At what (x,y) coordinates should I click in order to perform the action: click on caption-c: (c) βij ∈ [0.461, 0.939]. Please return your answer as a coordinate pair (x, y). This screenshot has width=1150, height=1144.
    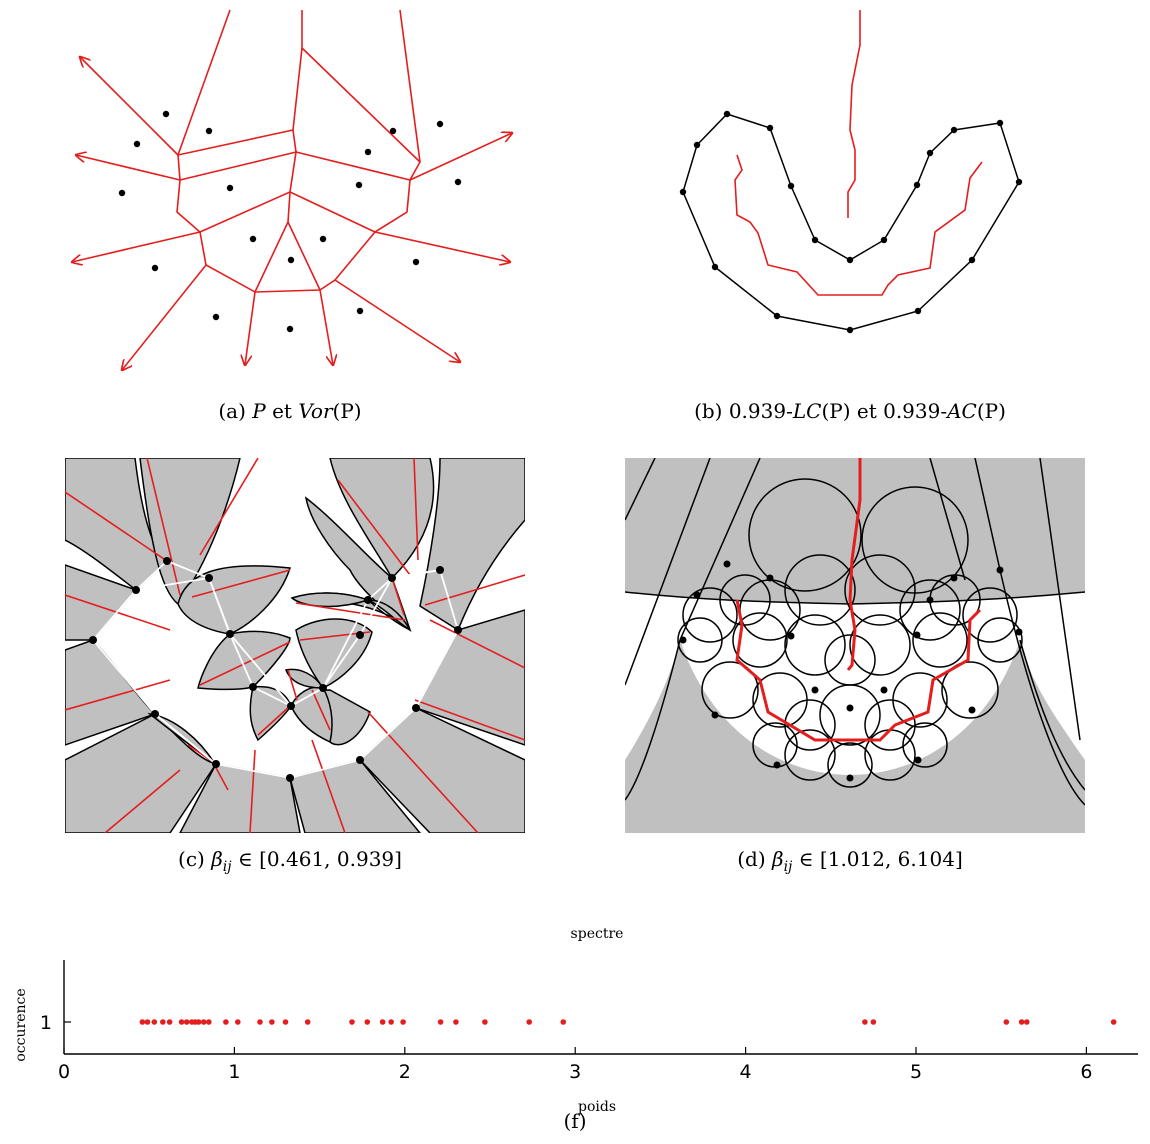
    Looking at the image, I should click on (290, 861).